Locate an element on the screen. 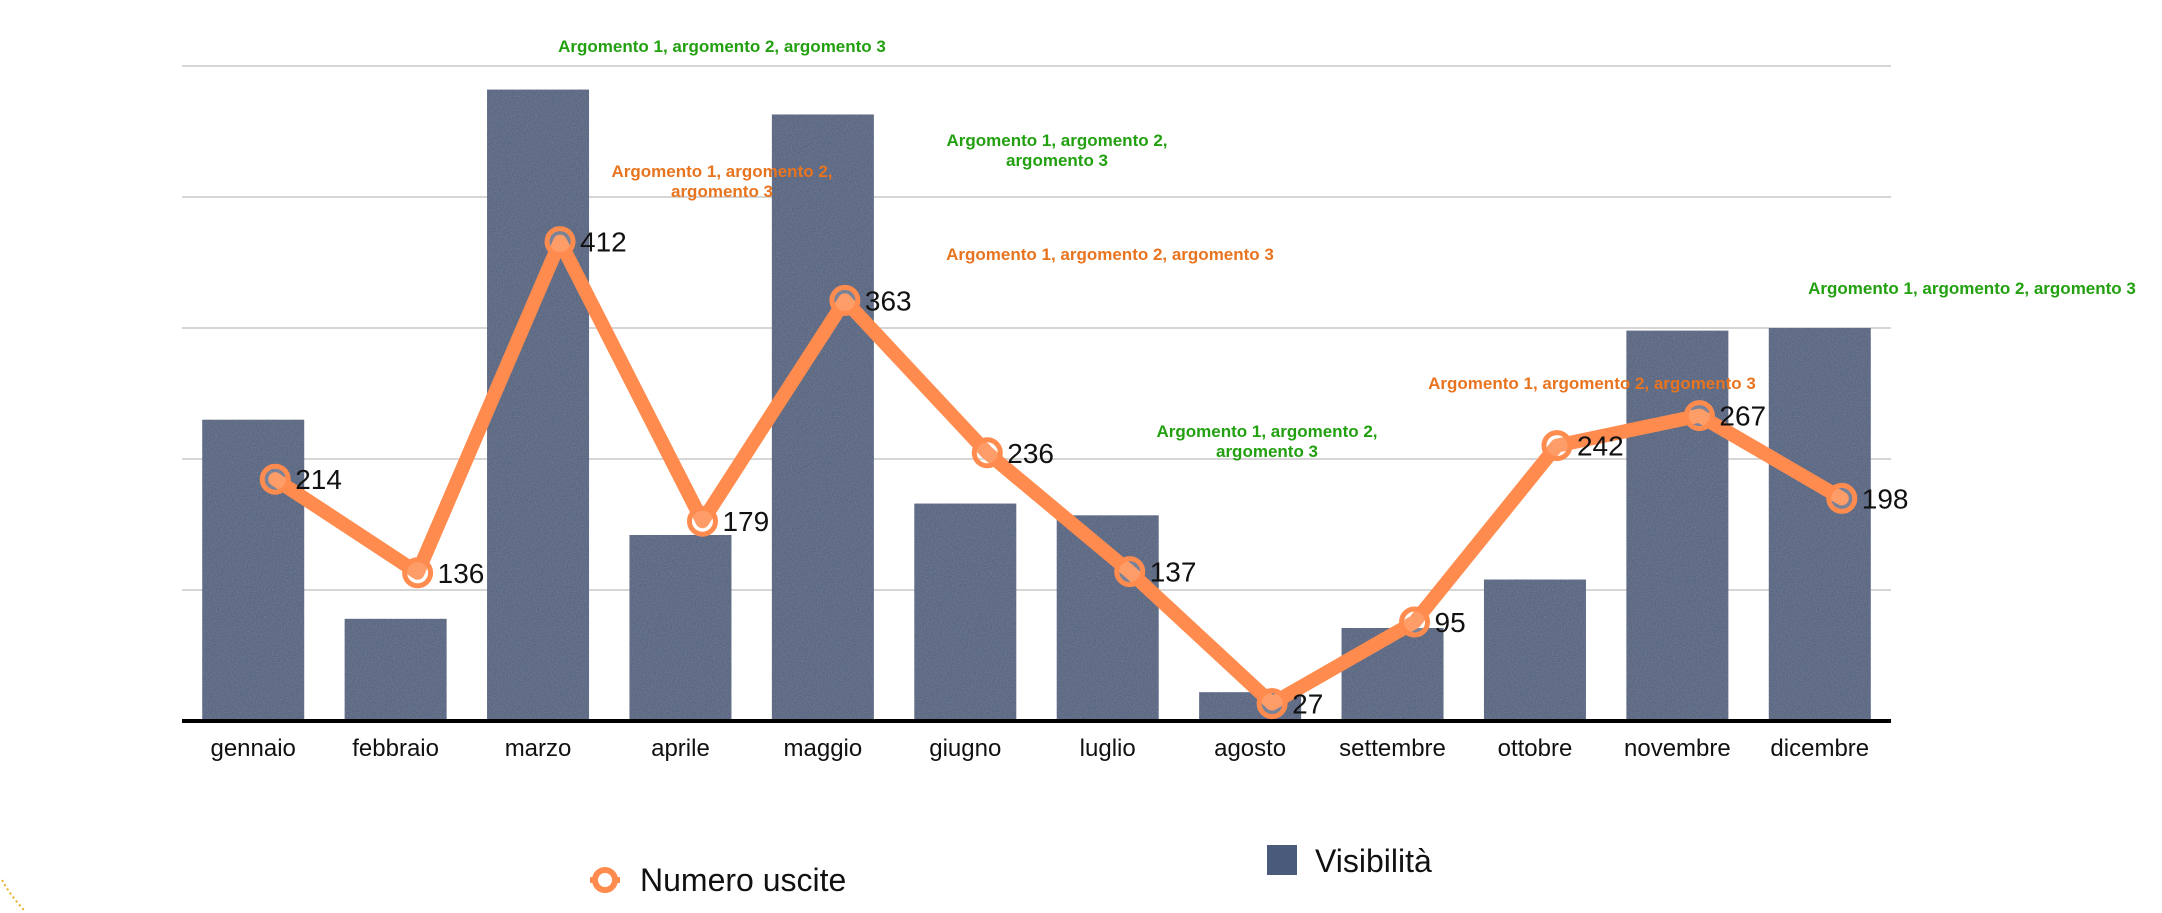 This screenshot has width=2162, height=913. category-label-dicembre: dicembre is located at coordinates (1819, 748).